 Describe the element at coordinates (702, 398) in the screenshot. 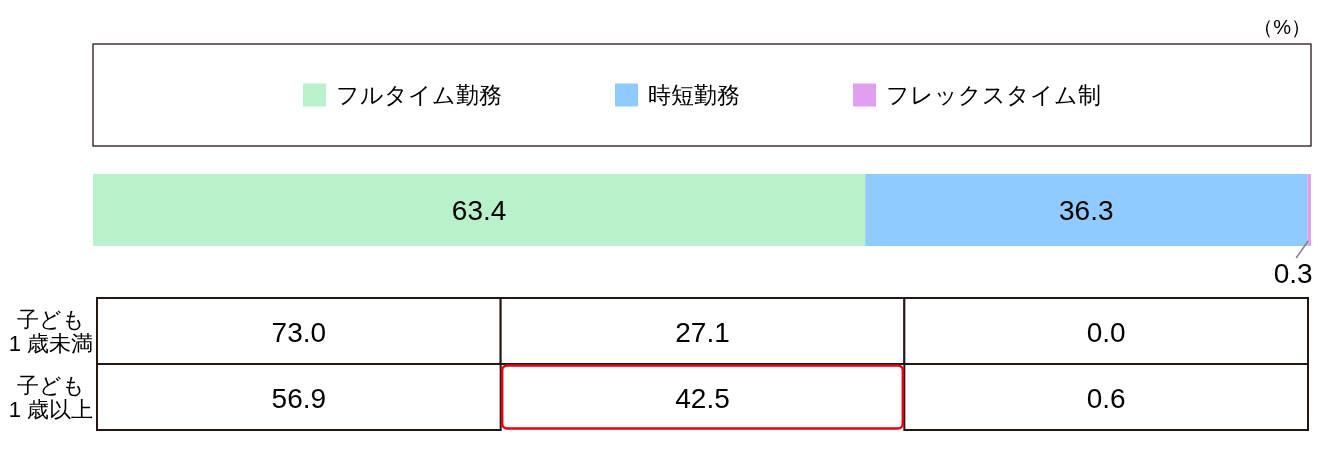

I see `data-label: 42.5` at that location.